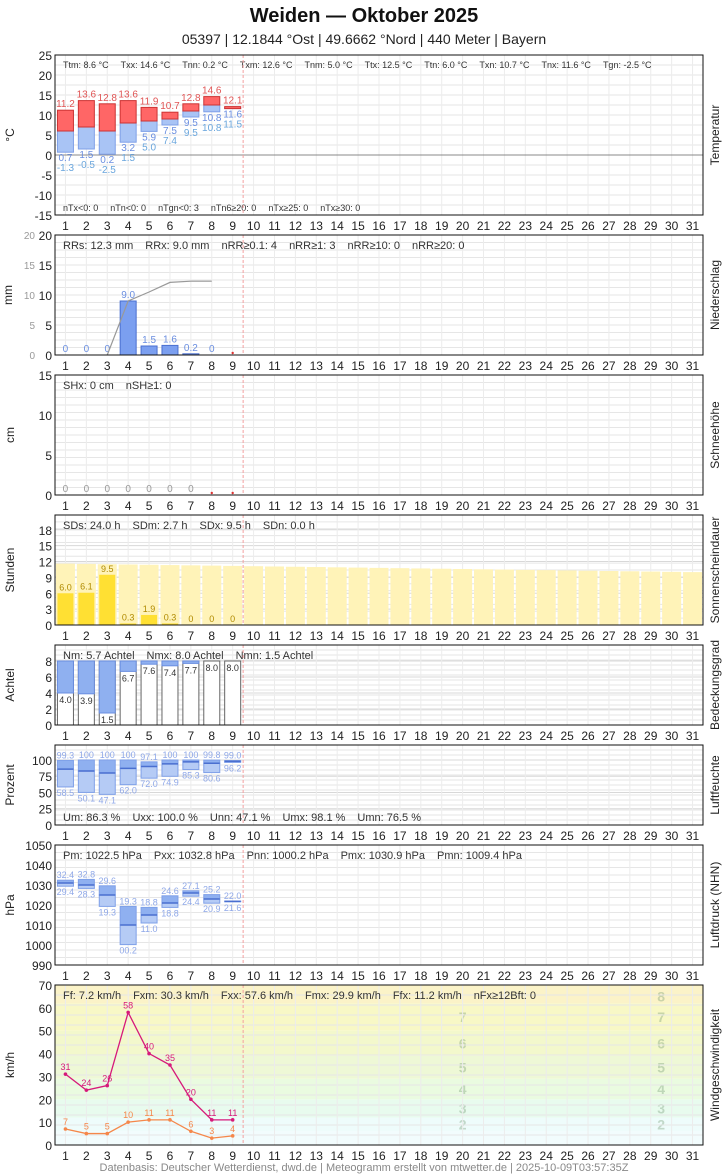 This screenshot has width=728, height=1175. What do you see at coordinates (38, 926) in the screenshot?
I see `y-tick-label: 1010` at bounding box center [38, 926].